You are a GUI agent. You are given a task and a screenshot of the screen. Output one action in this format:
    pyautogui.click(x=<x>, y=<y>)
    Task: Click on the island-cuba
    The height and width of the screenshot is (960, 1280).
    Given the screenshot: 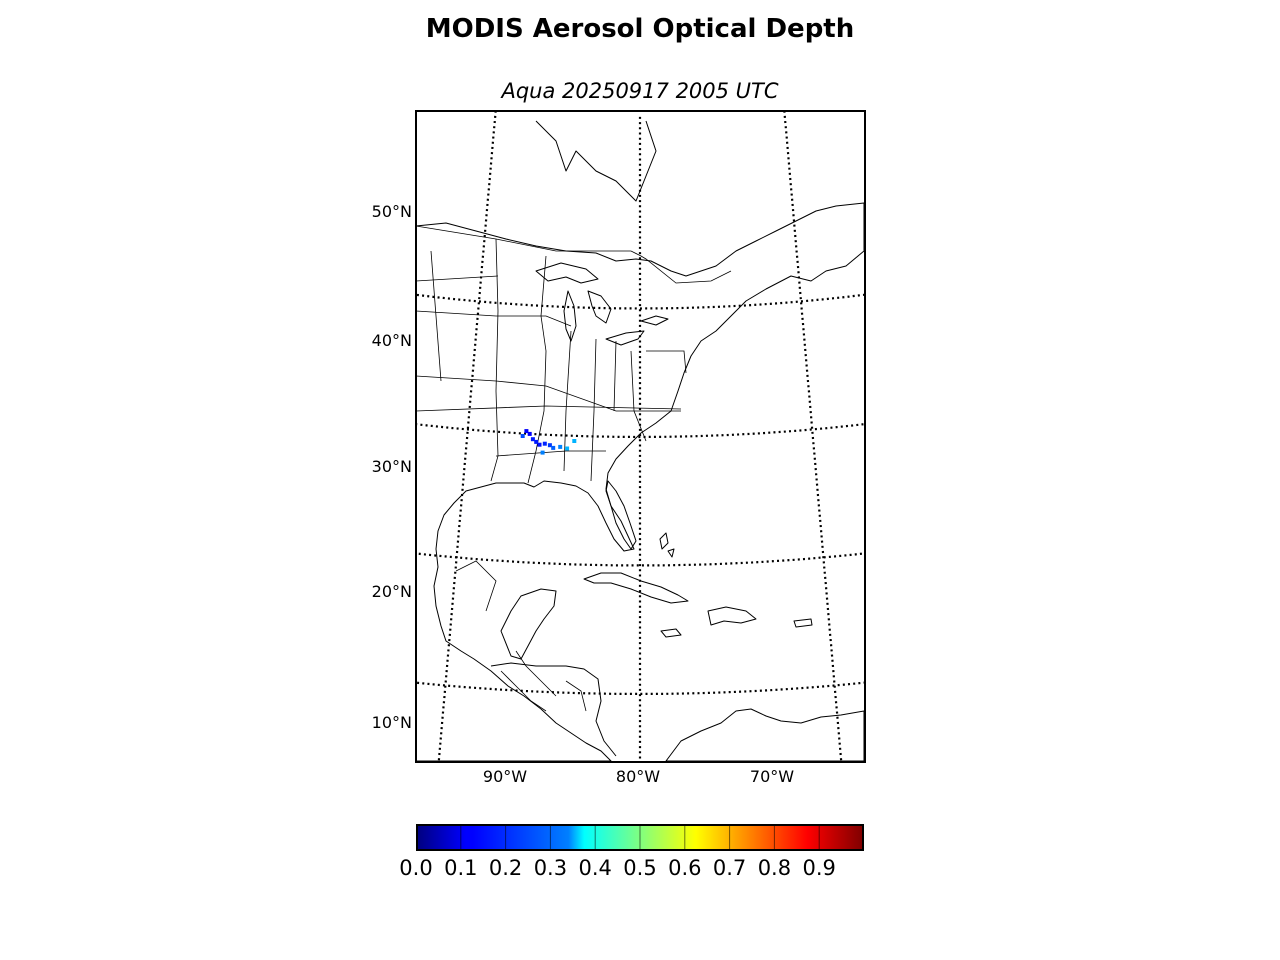 What is the action you would take?
    pyautogui.click(x=636, y=588)
    